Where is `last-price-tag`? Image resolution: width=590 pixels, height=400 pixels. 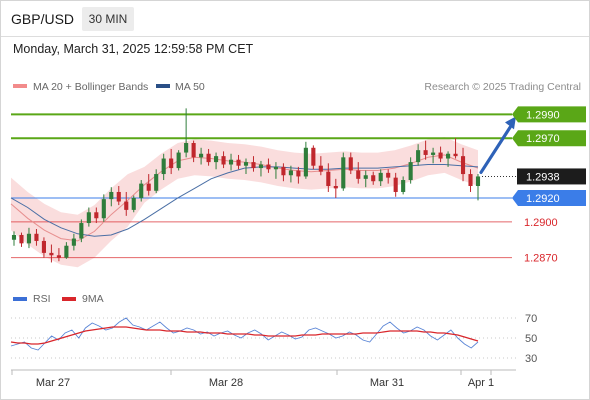
last-price-tag is located at coordinates (551, 176).